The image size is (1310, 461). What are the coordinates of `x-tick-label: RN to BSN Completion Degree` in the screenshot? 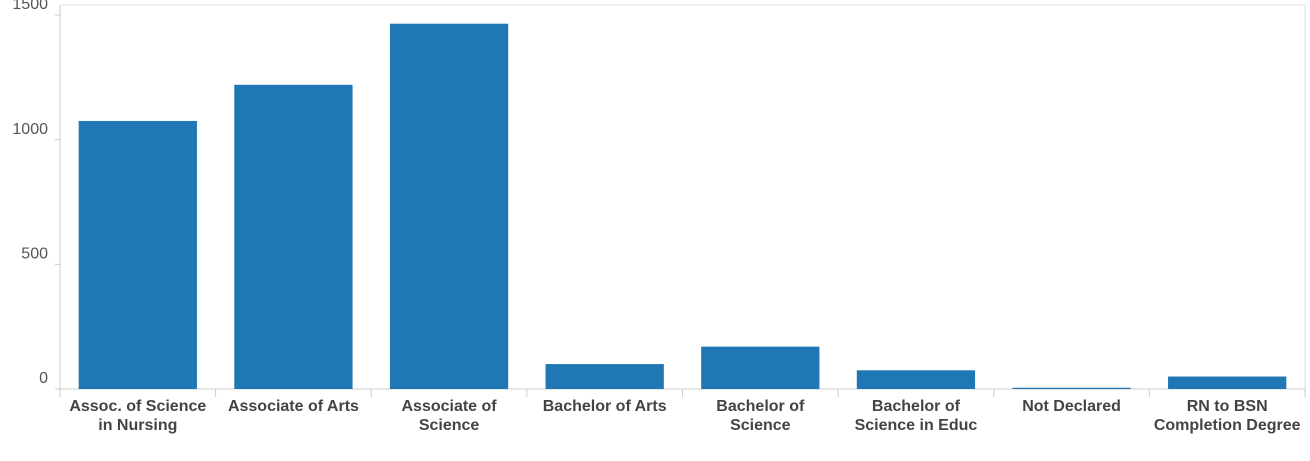 It's located at (1227, 416).